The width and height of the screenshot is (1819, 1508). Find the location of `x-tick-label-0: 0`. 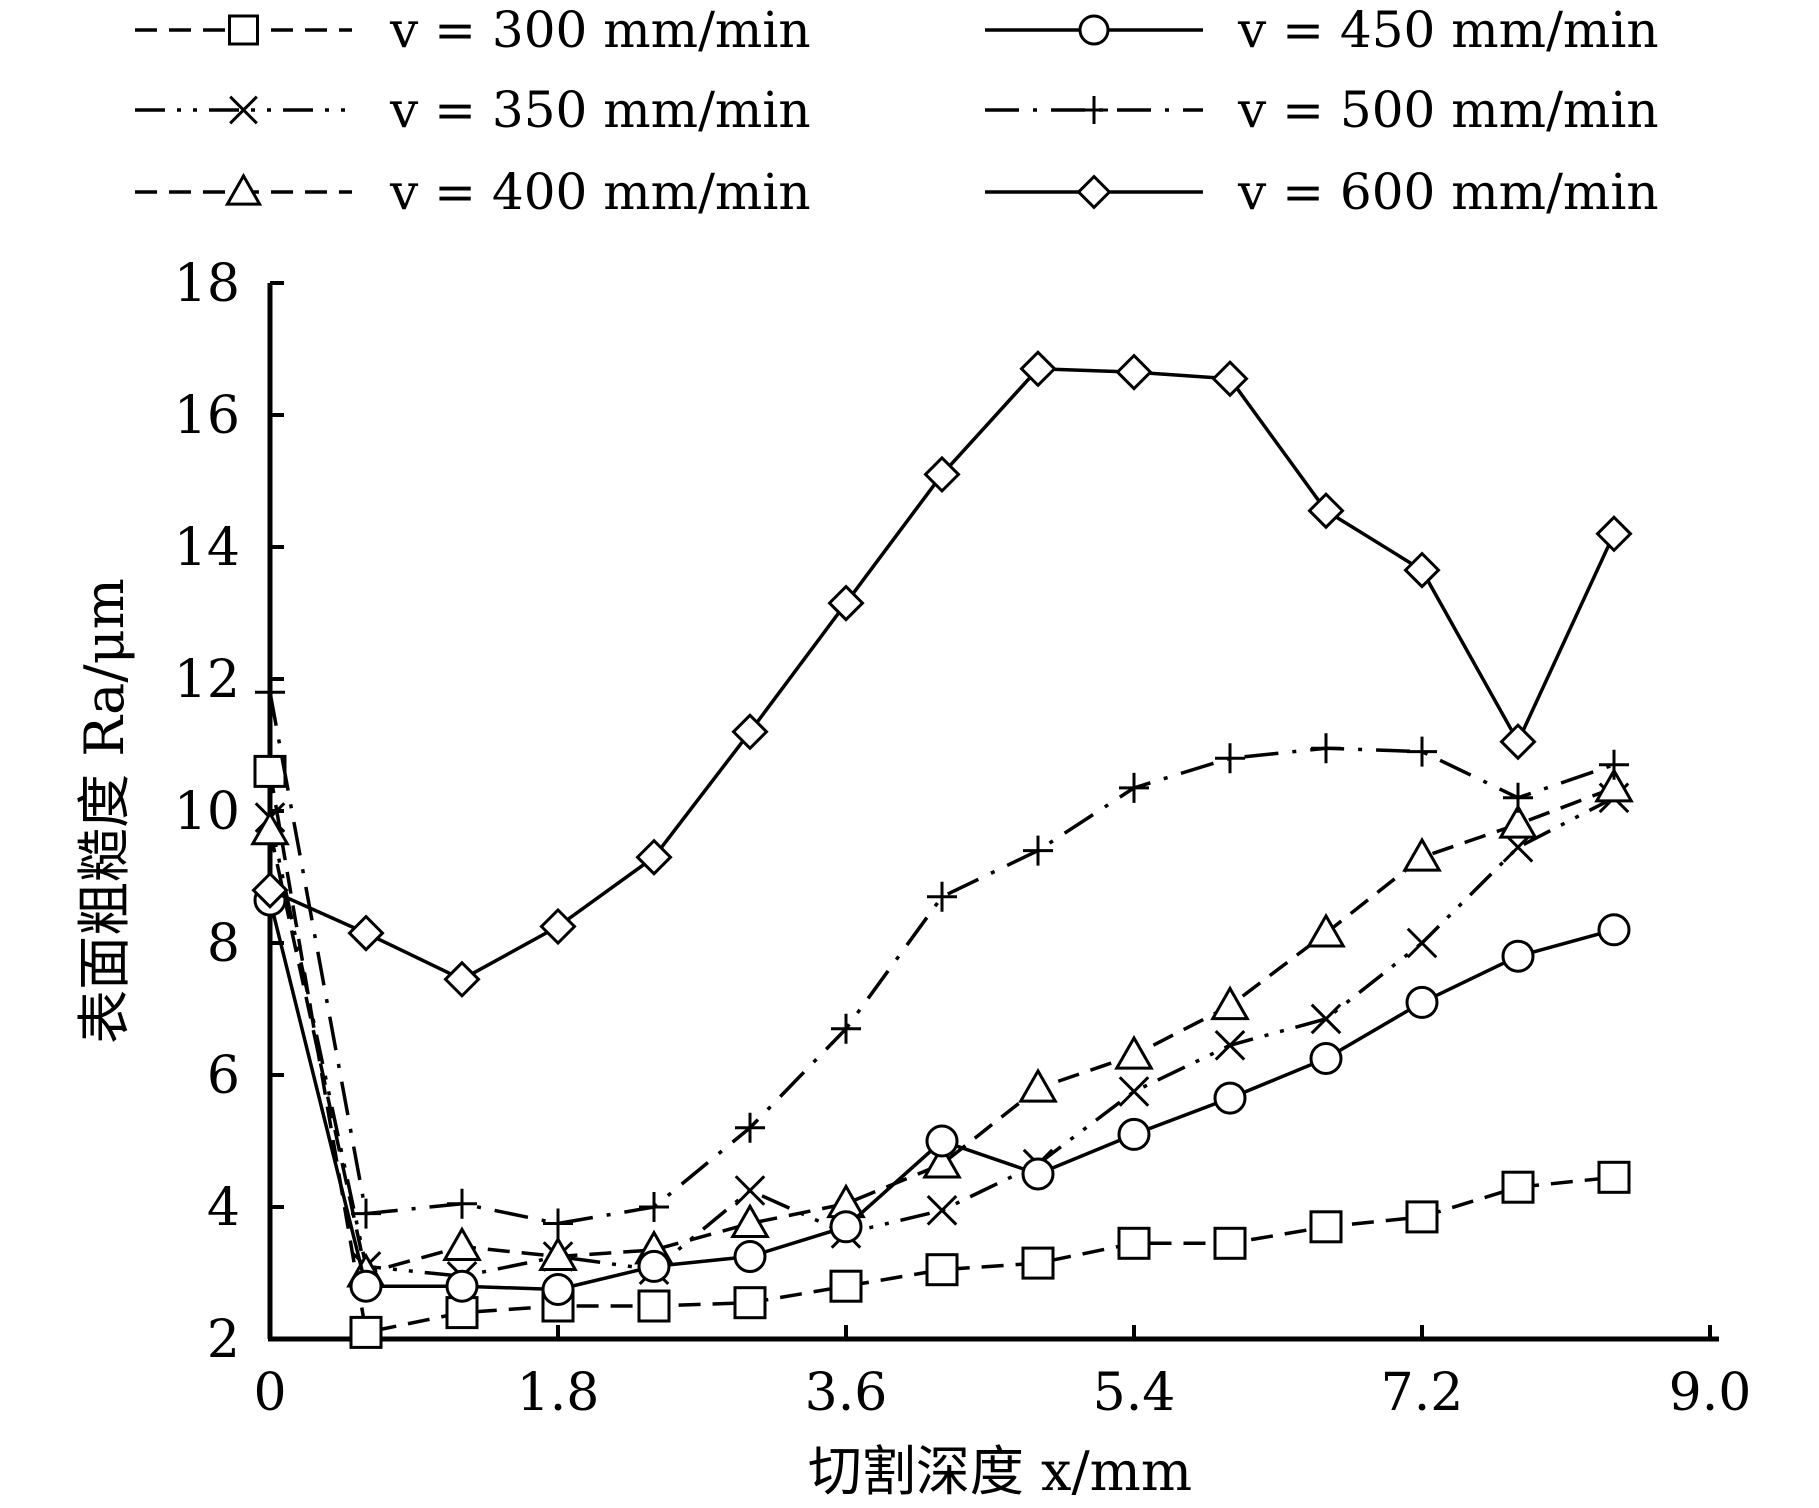

x-tick-label-0: 0 is located at coordinates (269, 1393).